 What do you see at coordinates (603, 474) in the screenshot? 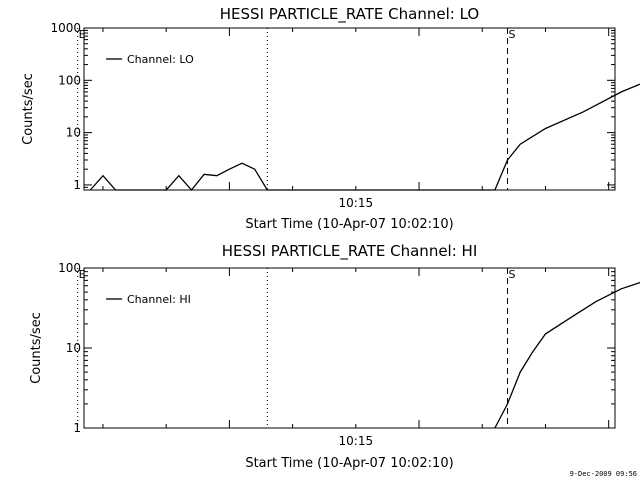
I see `timestamp: 9-Dec-2009 09:56` at bounding box center [603, 474].